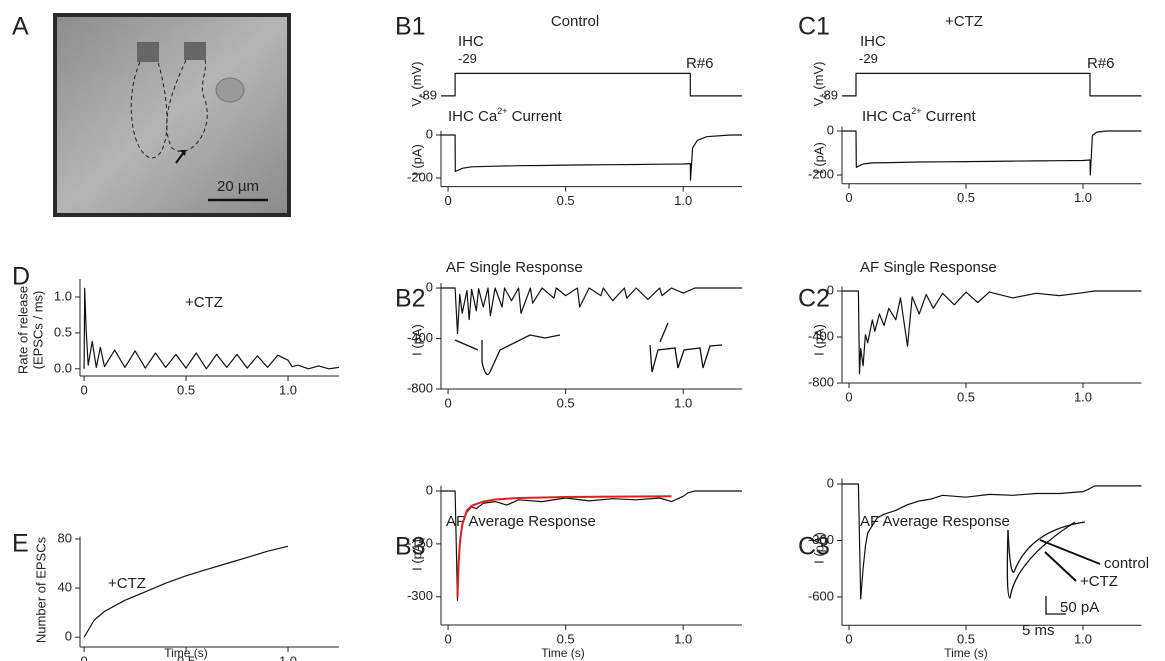  I want to click on y-tick-label: 40, so click(65, 587).